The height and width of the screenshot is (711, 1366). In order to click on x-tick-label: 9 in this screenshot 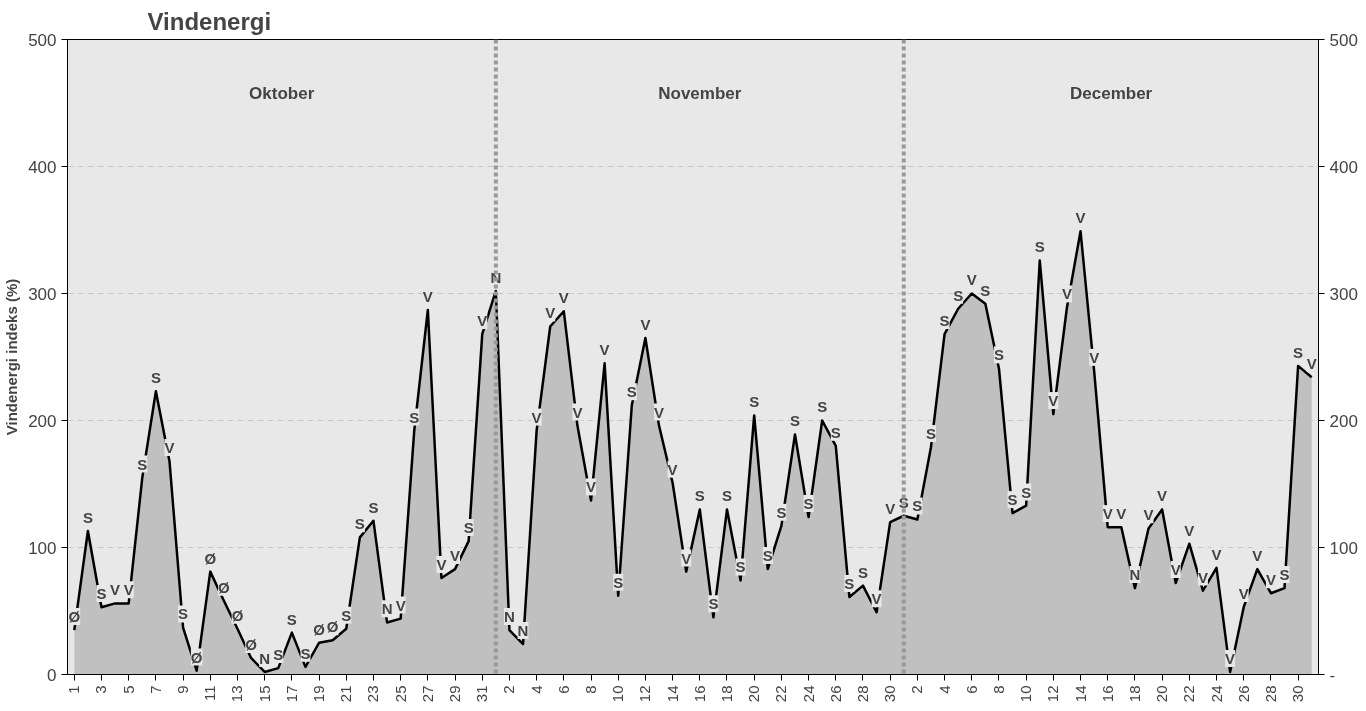, I will do `click(183, 689)`.